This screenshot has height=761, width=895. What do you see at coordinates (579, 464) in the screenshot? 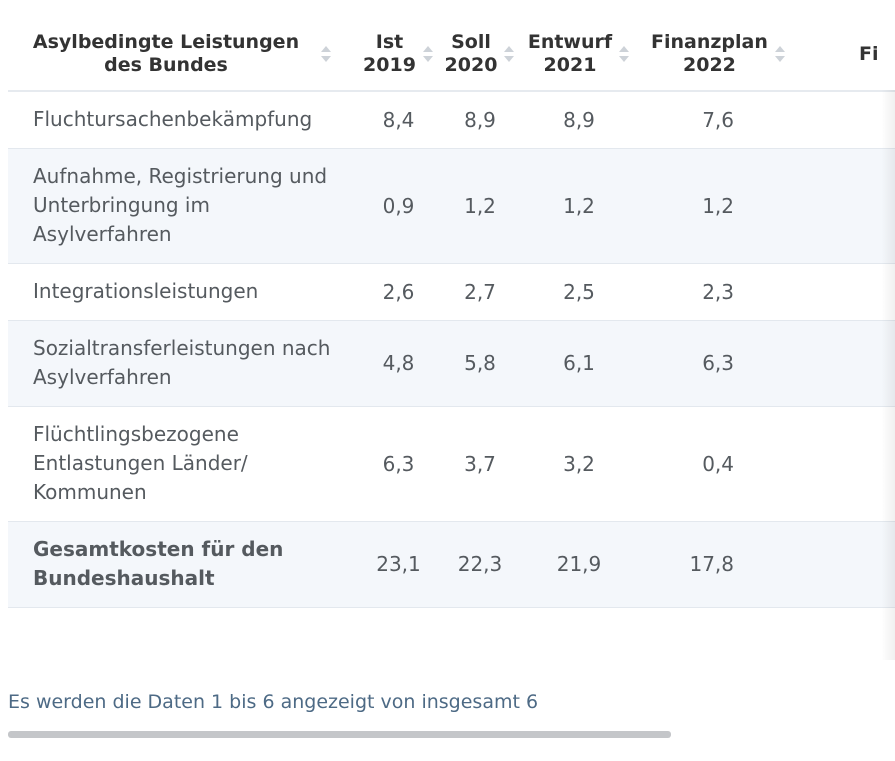
I see `cell-entwurf-2021: 3,2` at bounding box center [579, 464].